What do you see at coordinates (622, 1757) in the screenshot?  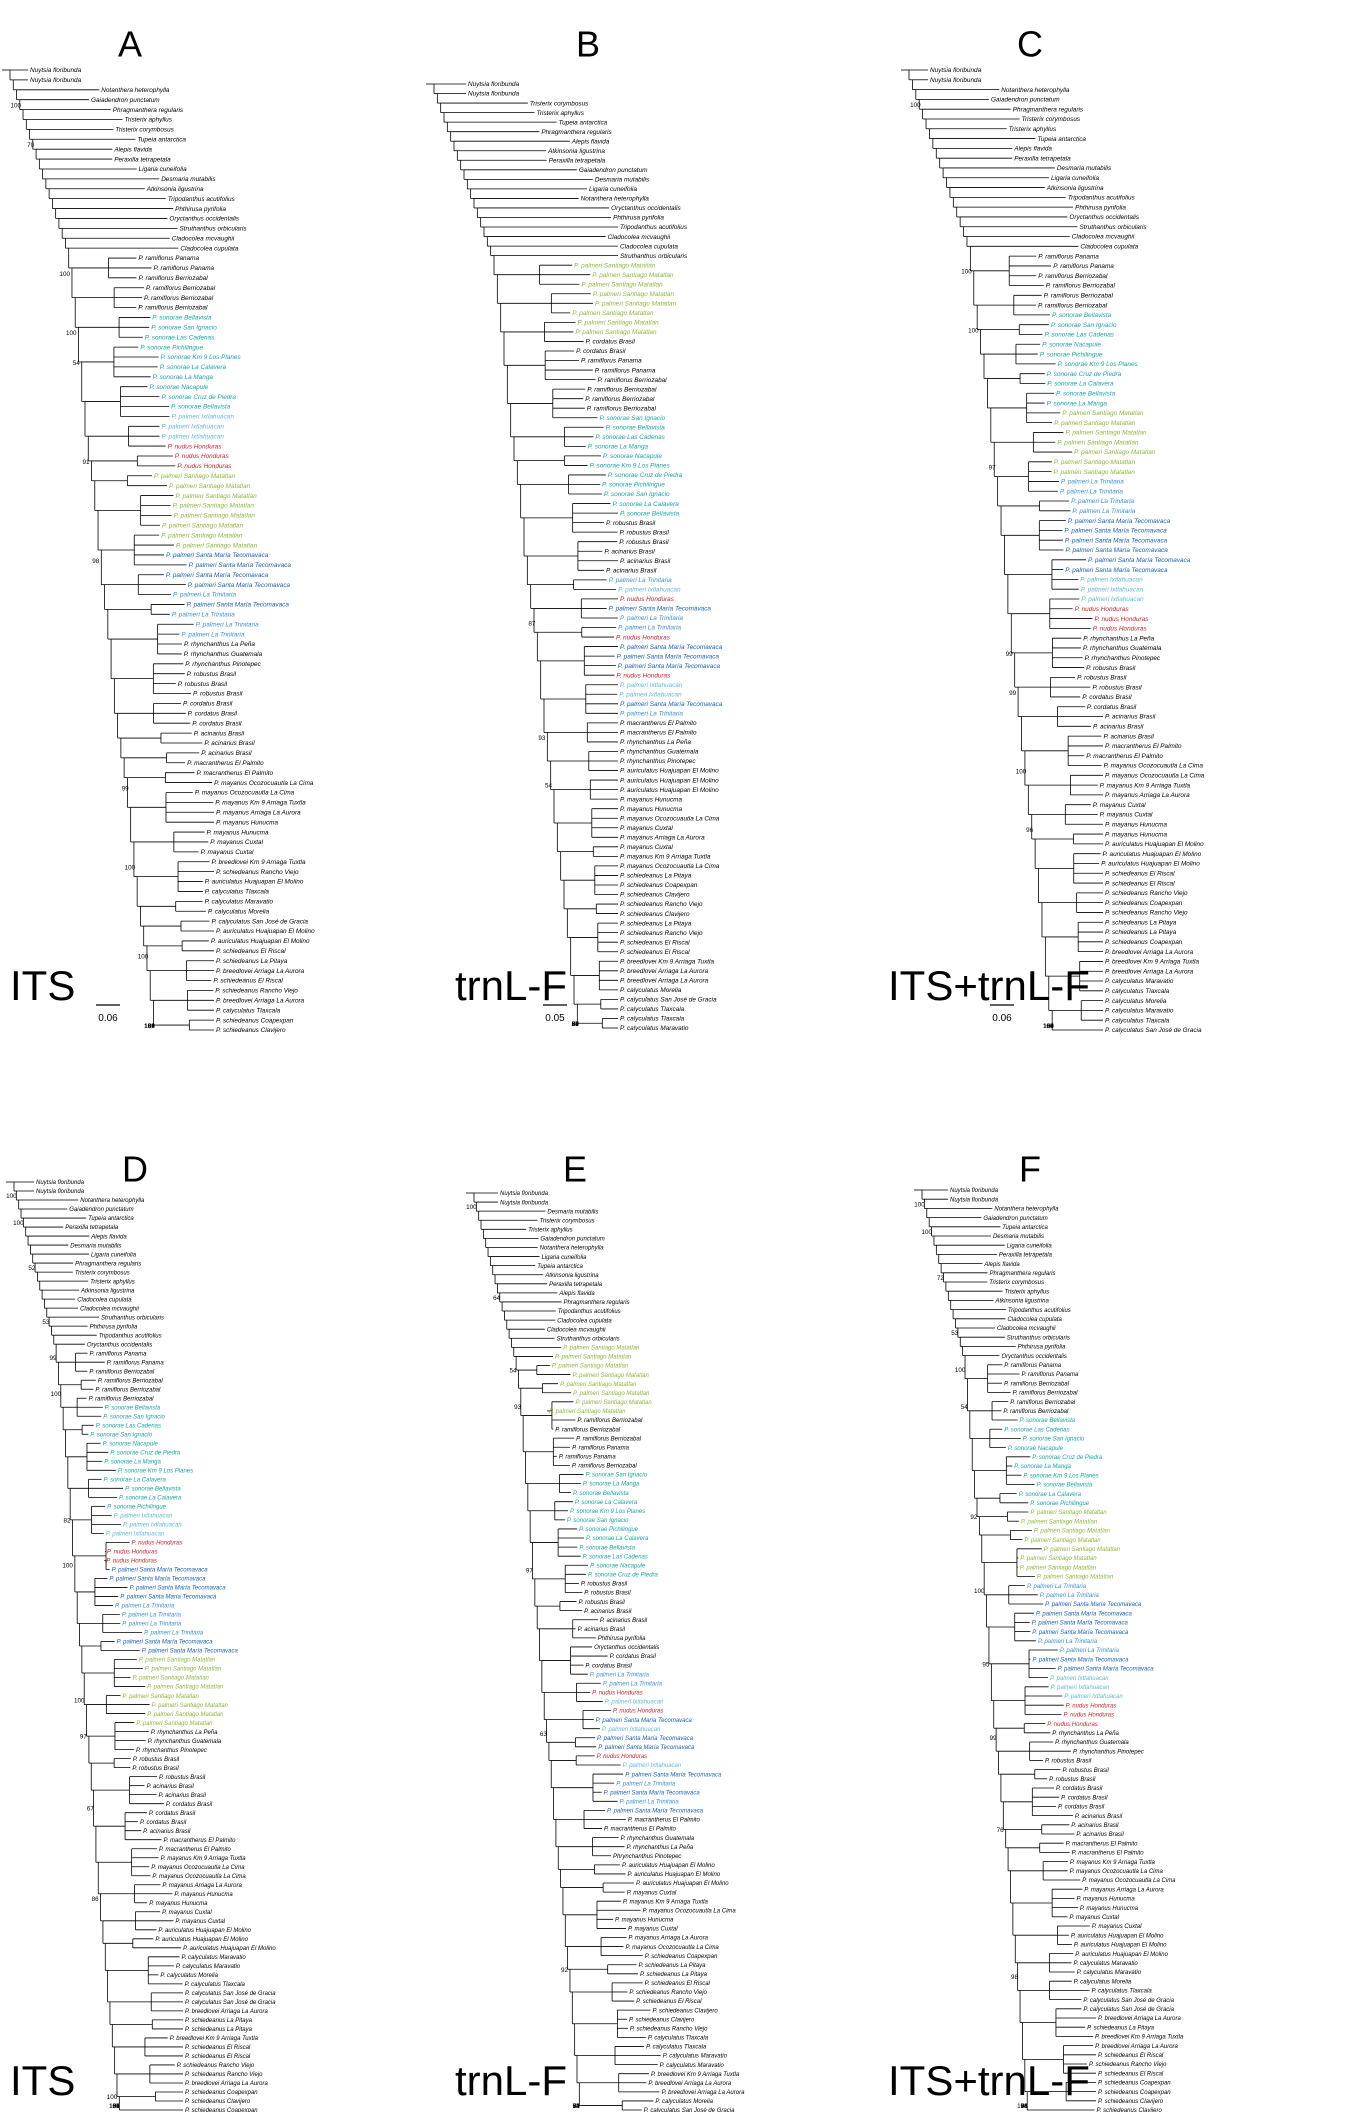 I see `tip-label: P. nudus Honduras` at bounding box center [622, 1757].